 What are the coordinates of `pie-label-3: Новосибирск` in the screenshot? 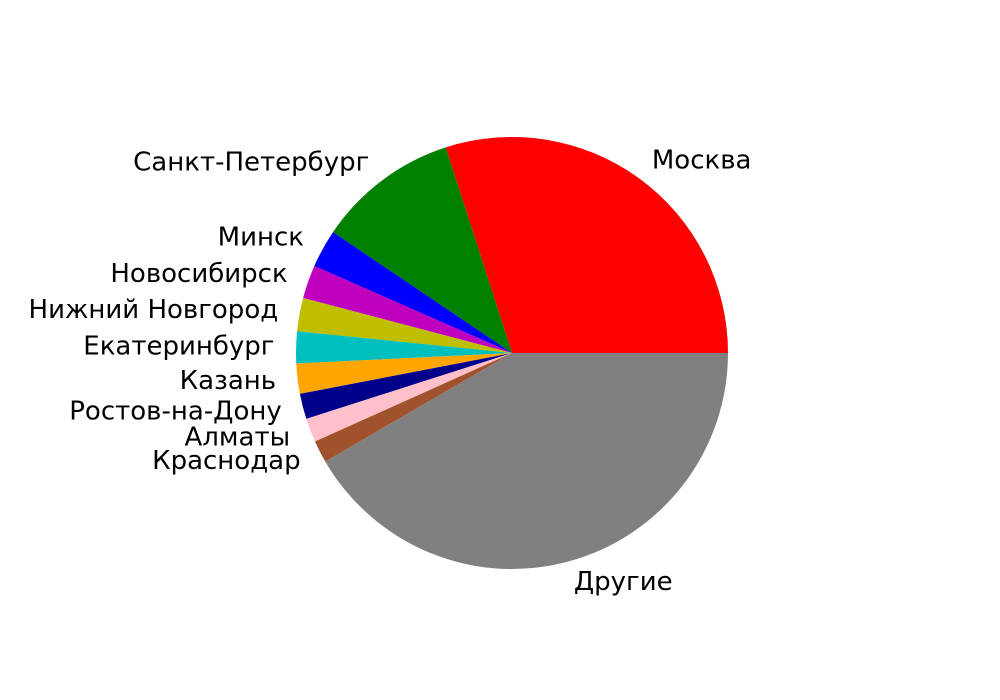 It's located at (198, 274).